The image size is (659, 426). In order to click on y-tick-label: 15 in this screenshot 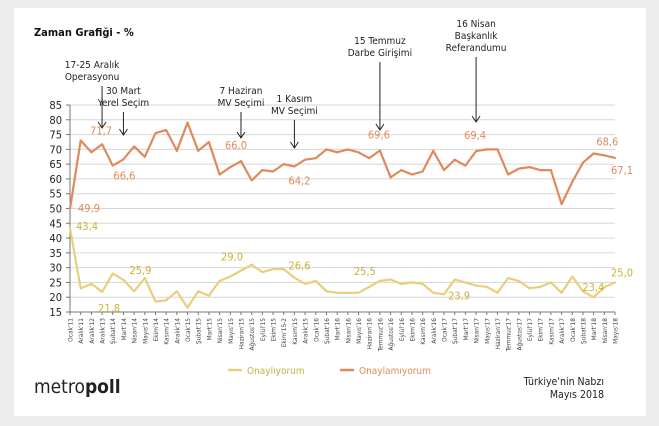, I will do `click(55, 312)`.